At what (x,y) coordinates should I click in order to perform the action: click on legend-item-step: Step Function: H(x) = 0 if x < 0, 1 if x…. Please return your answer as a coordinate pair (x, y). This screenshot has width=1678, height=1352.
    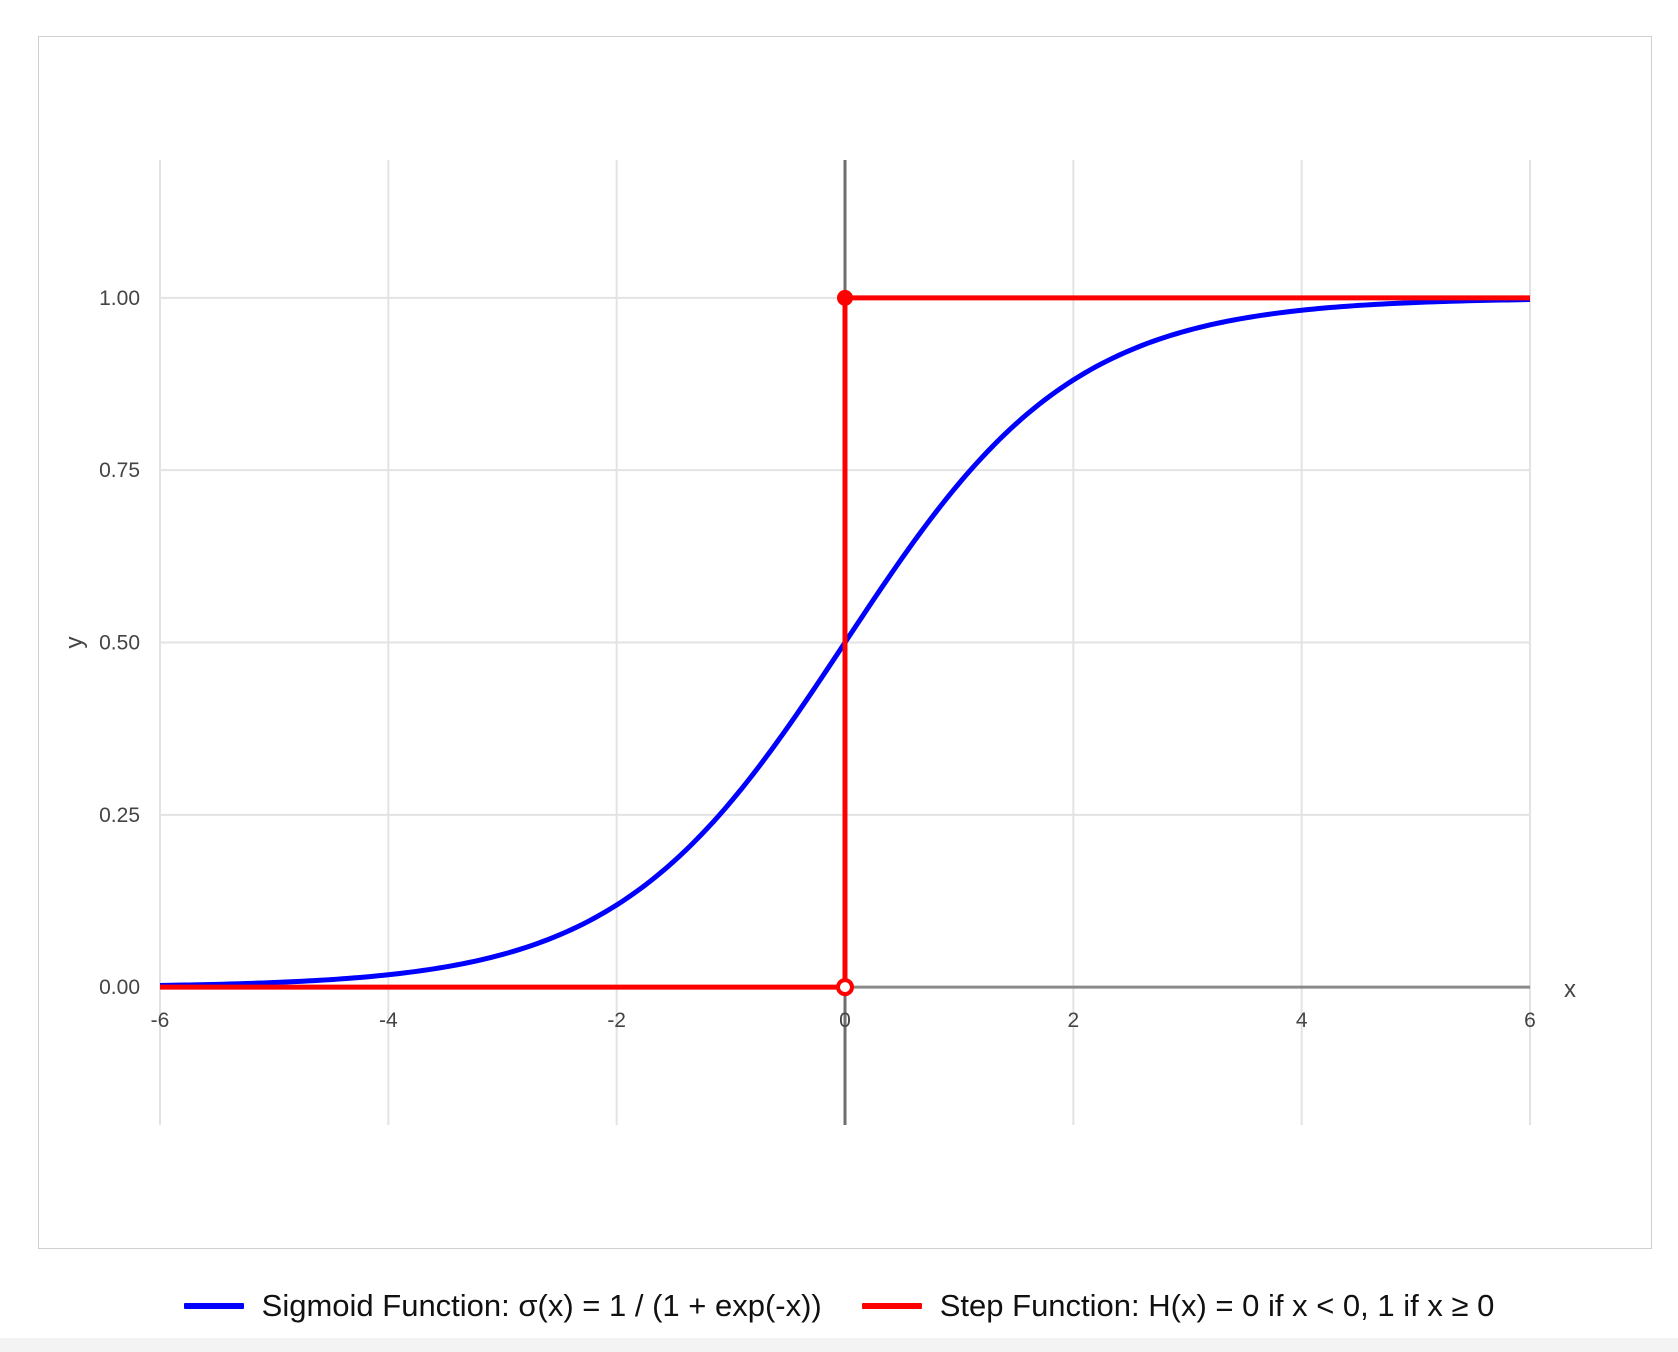
    Looking at the image, I should click on (1178, 1306).